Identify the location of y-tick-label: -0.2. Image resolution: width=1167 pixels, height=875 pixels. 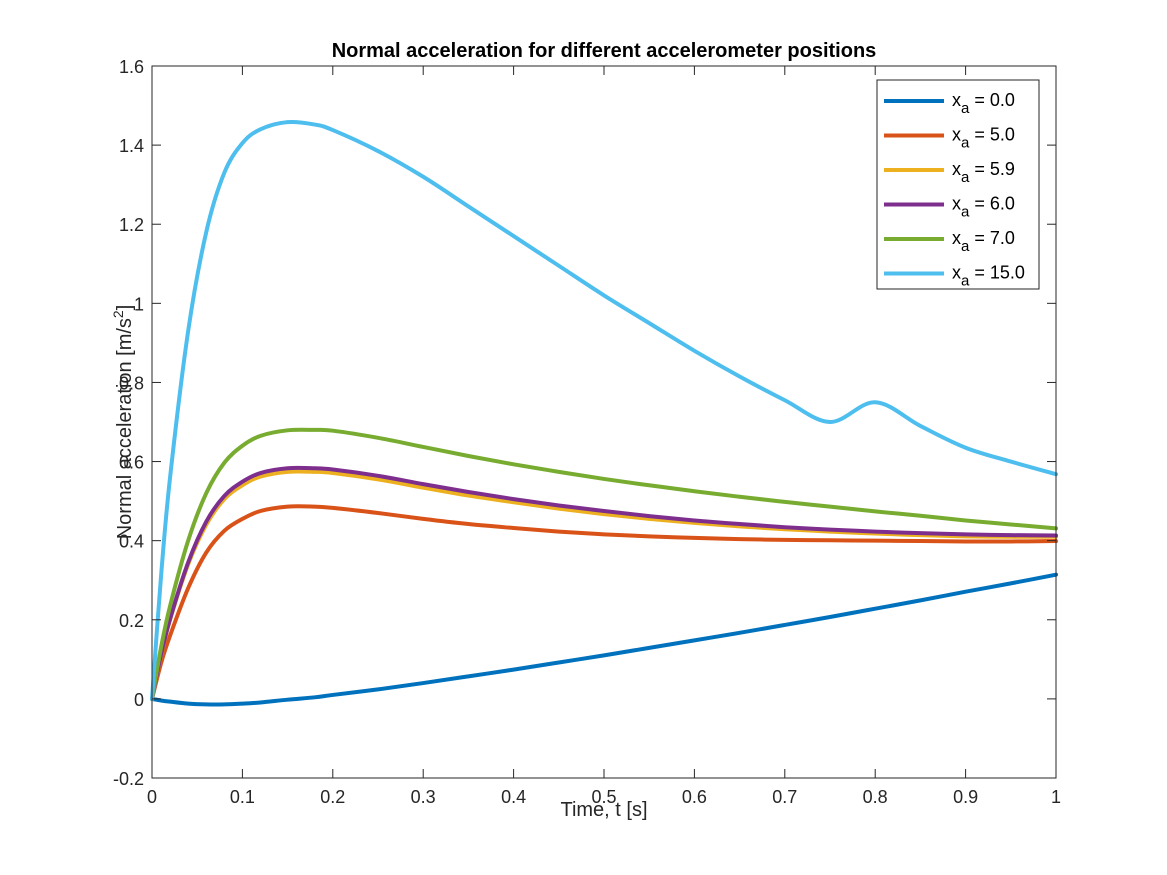
(128, 779).